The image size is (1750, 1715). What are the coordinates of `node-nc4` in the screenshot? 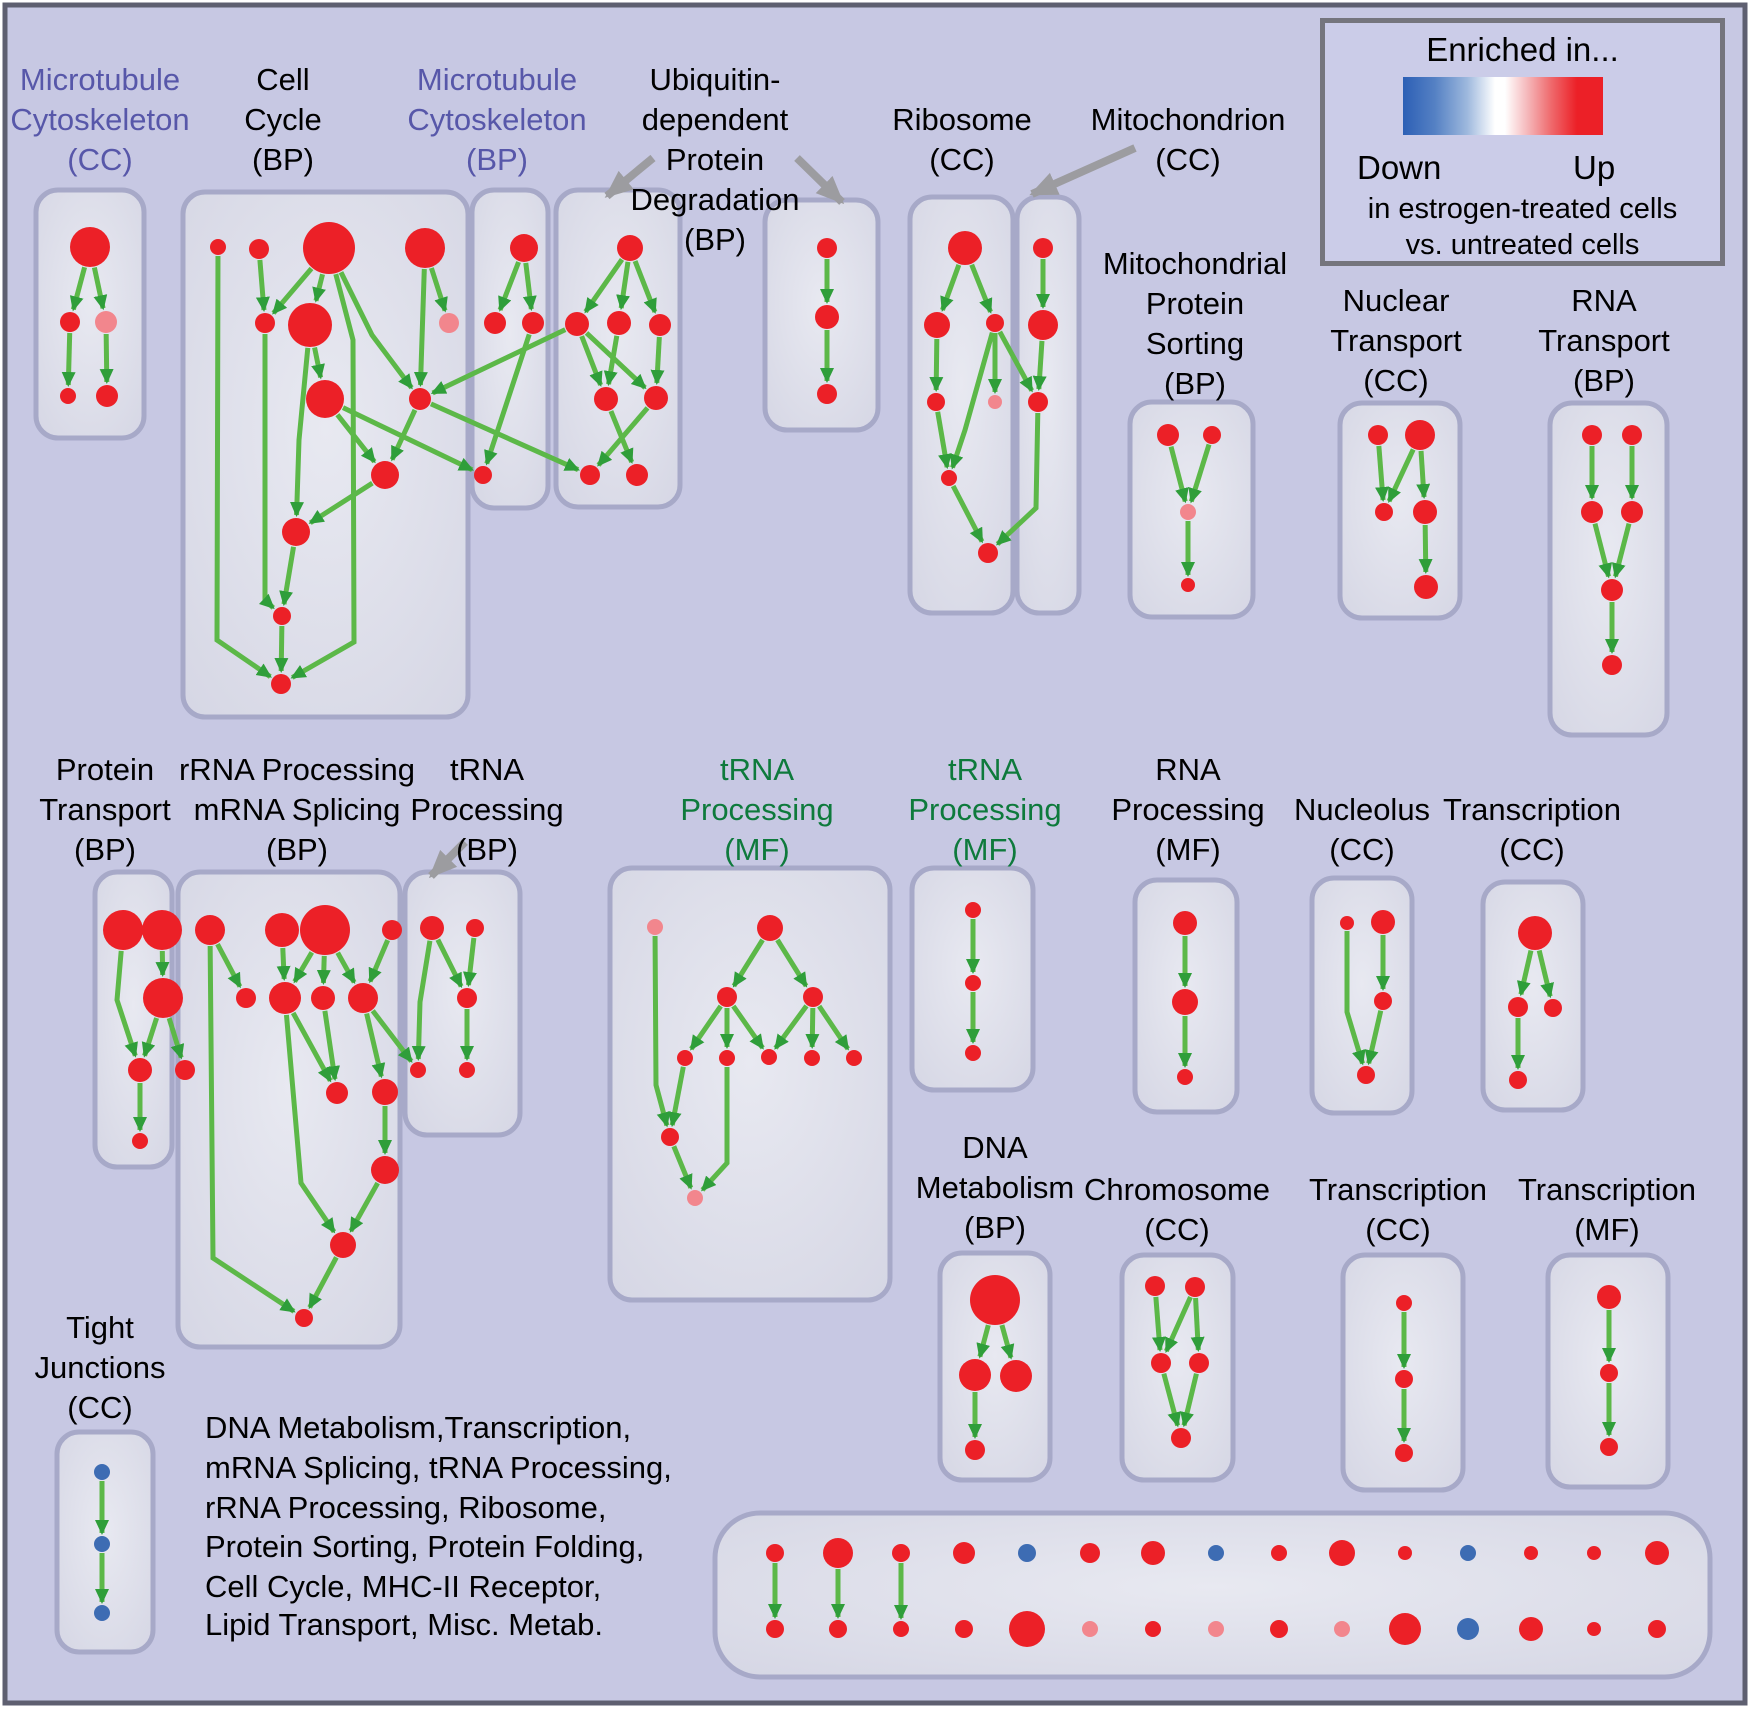 It's located at (1366, 1075).